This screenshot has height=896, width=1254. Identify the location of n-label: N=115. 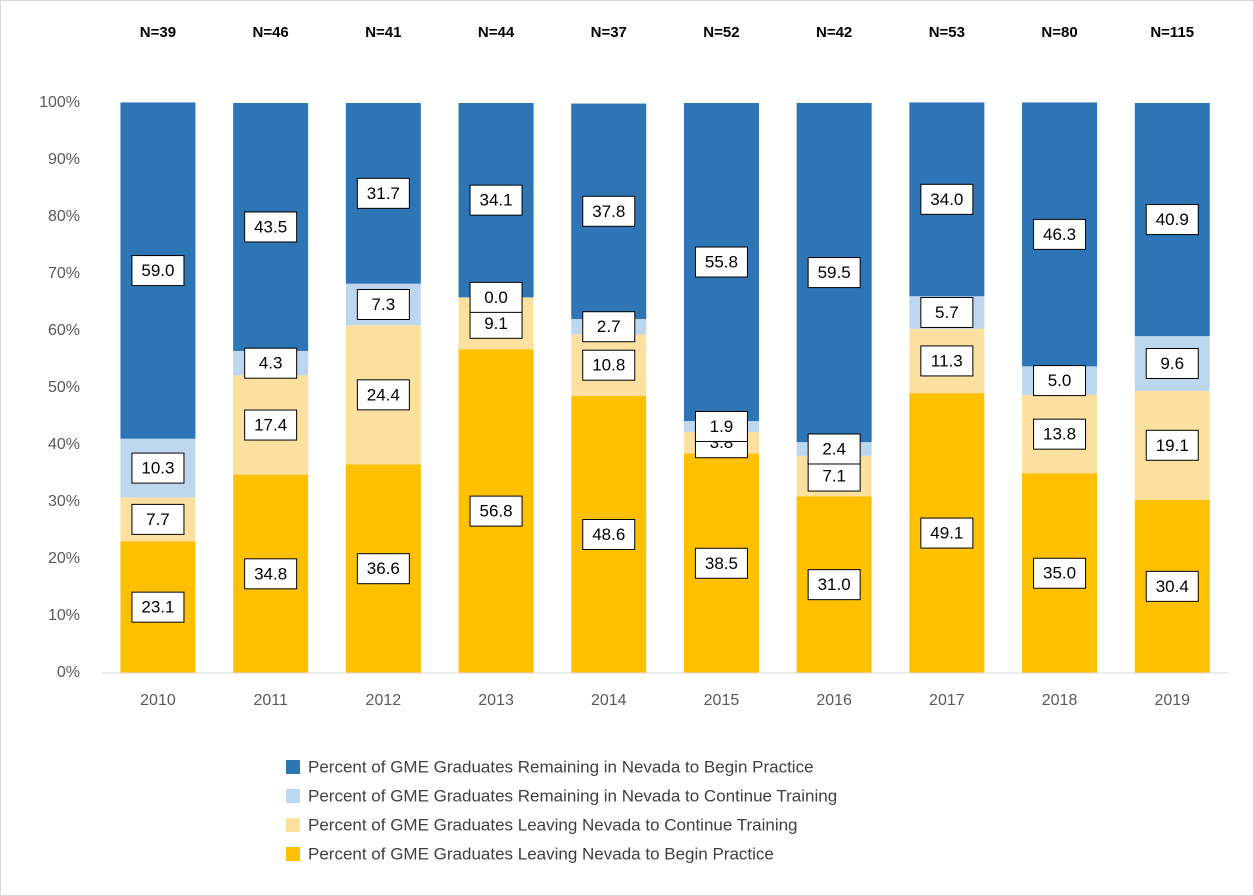
(1172, 32).